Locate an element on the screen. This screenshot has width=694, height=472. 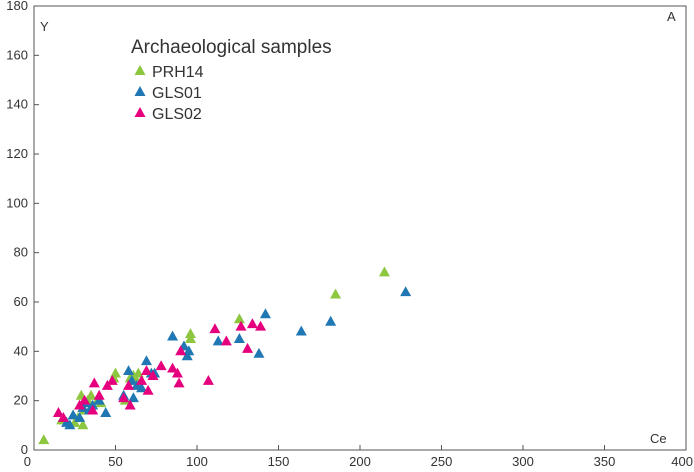
legend-marker-gls01 is located at coordinates (140, 91).